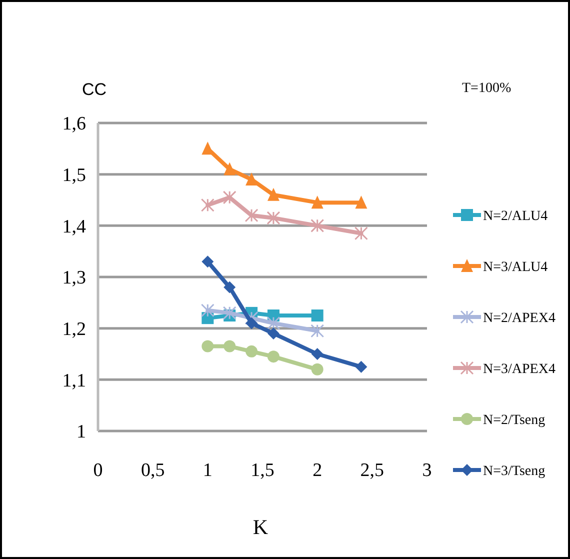 The width and height of the screenshot is (570, 559). Describe the element at coordinates (152, 470) in the screenshot. I see `x-tick-label: 0,5` at that location.